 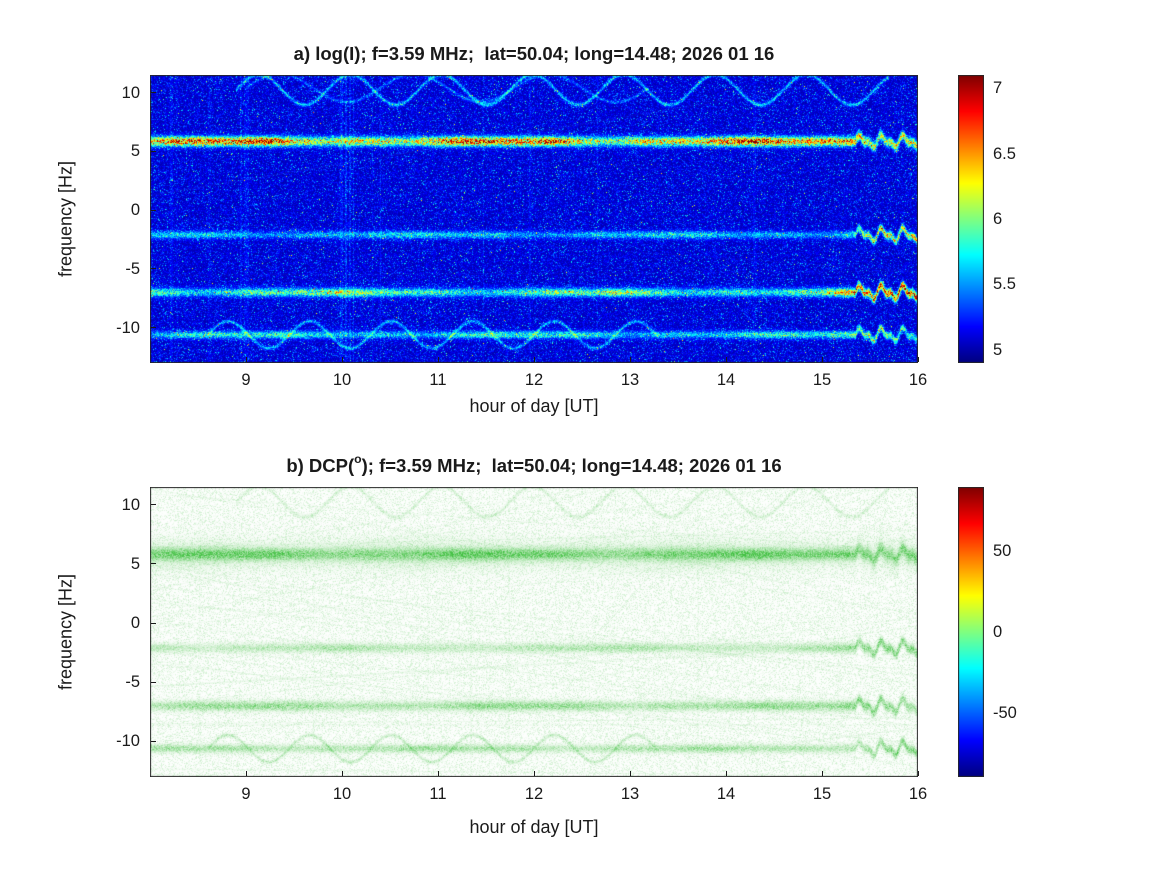 What do you see at coordinates (1005, 712) in the screenshot?
I see `colorbar-tick-label: -50` at bounding box center [1005, 712].